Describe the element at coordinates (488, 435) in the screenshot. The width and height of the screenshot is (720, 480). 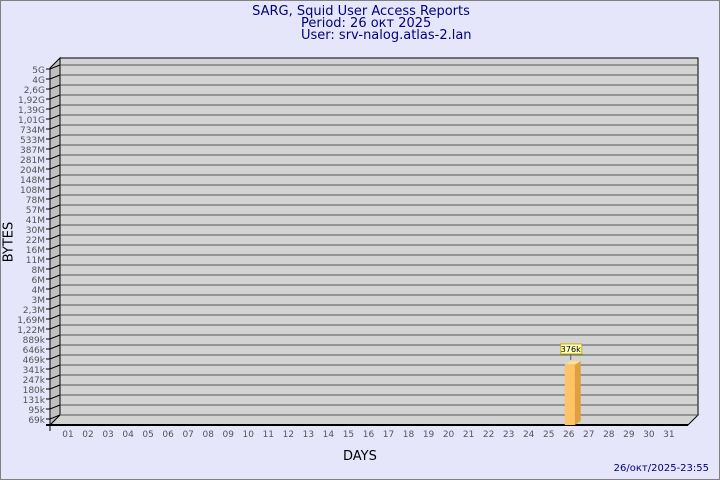
I see `x-tick-label: 22` at that location.